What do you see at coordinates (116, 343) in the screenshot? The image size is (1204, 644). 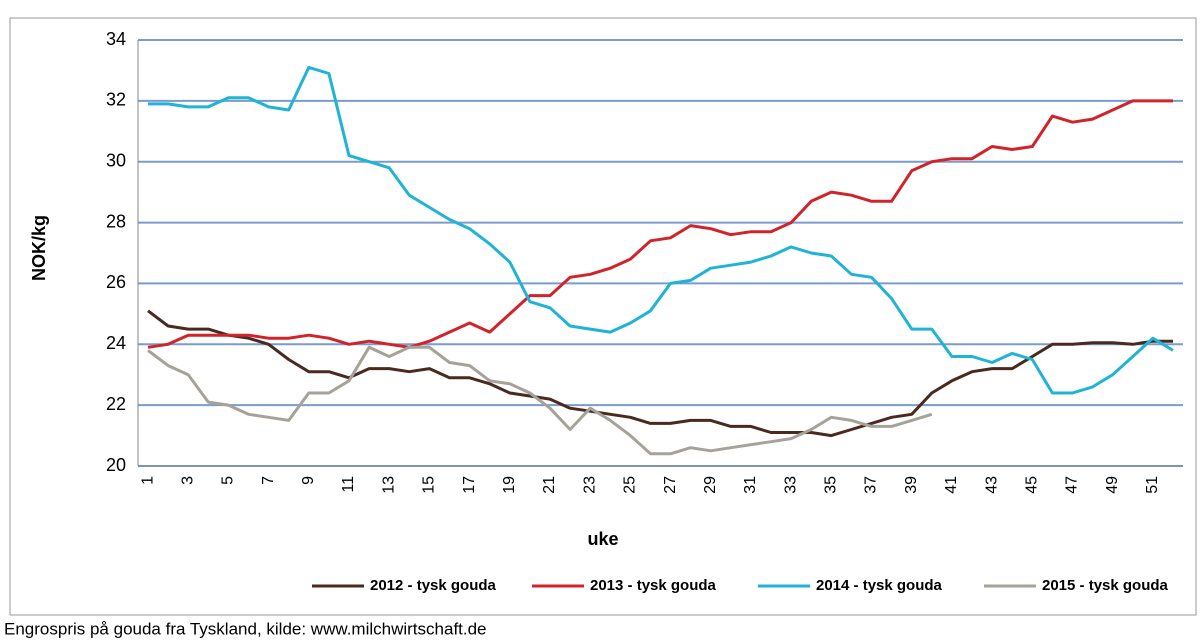 I see `y-tick-label: 24` at bounding box center [116, 343].